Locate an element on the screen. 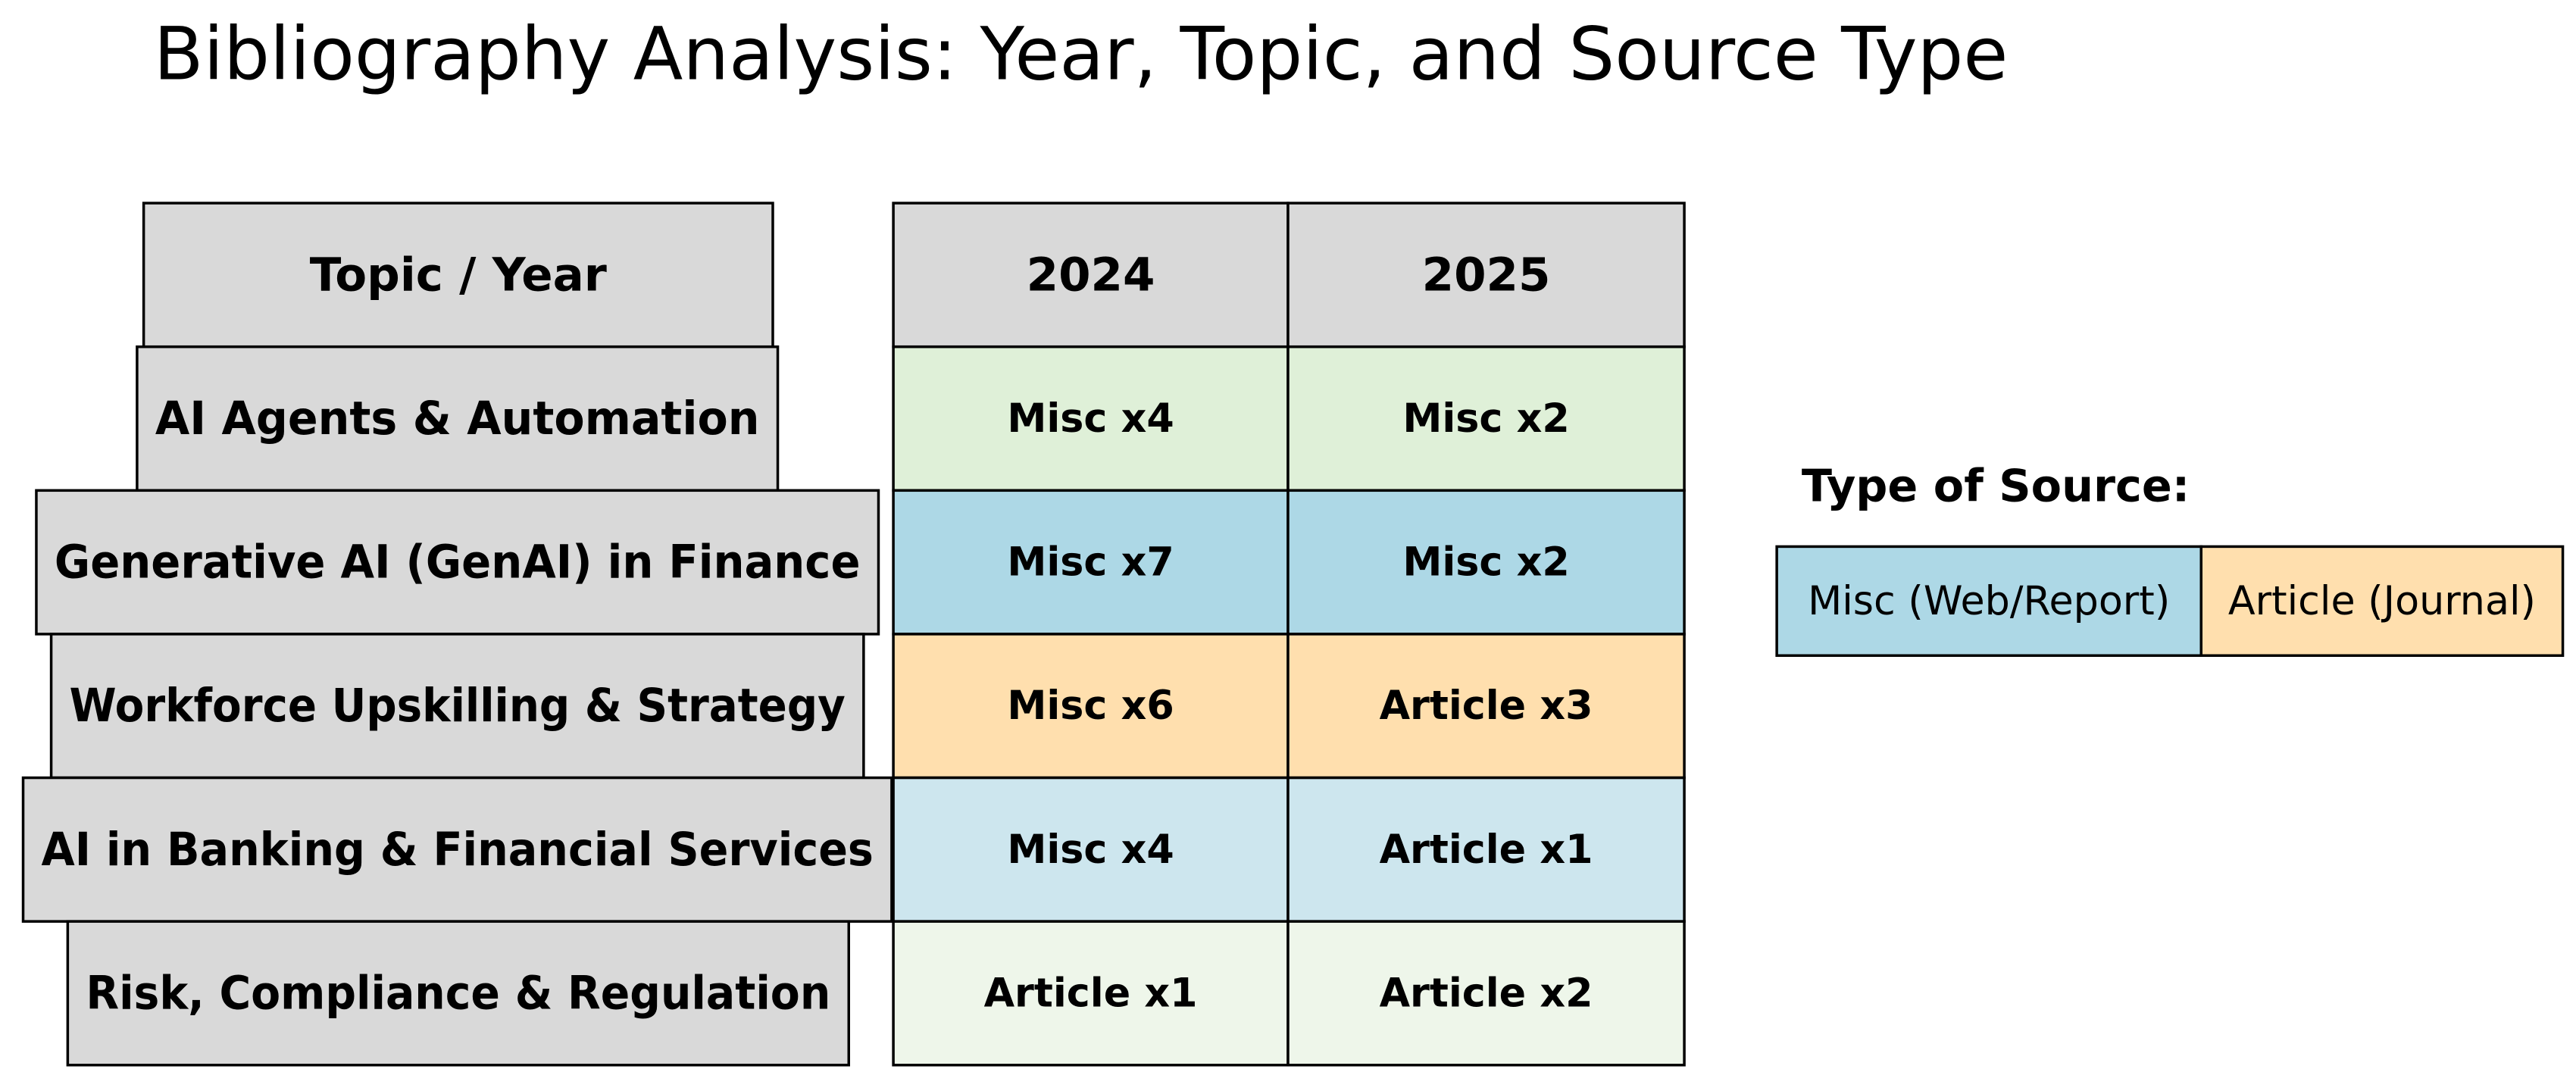 This screenshot has width=2576, height=1091. year-label: 2025 is located at coordinates (1487, 275).